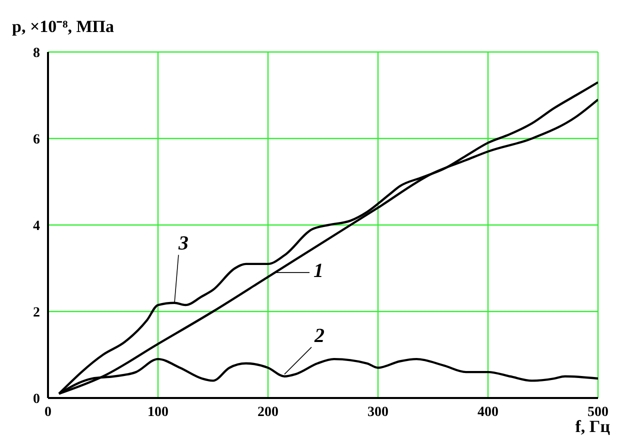  Describe the element at coordinates (48, 412) in the screenshot. I see `x-tick-label: 0` at that location.